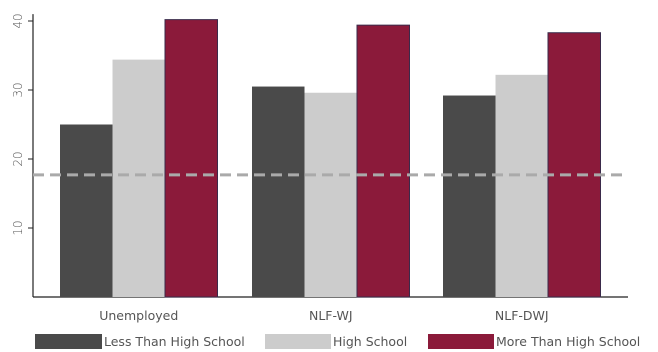  What do you see at coordinates (568, 341) in the screenshot?
I see `legend-label: More Than High School` at bounding box center [568, 341].